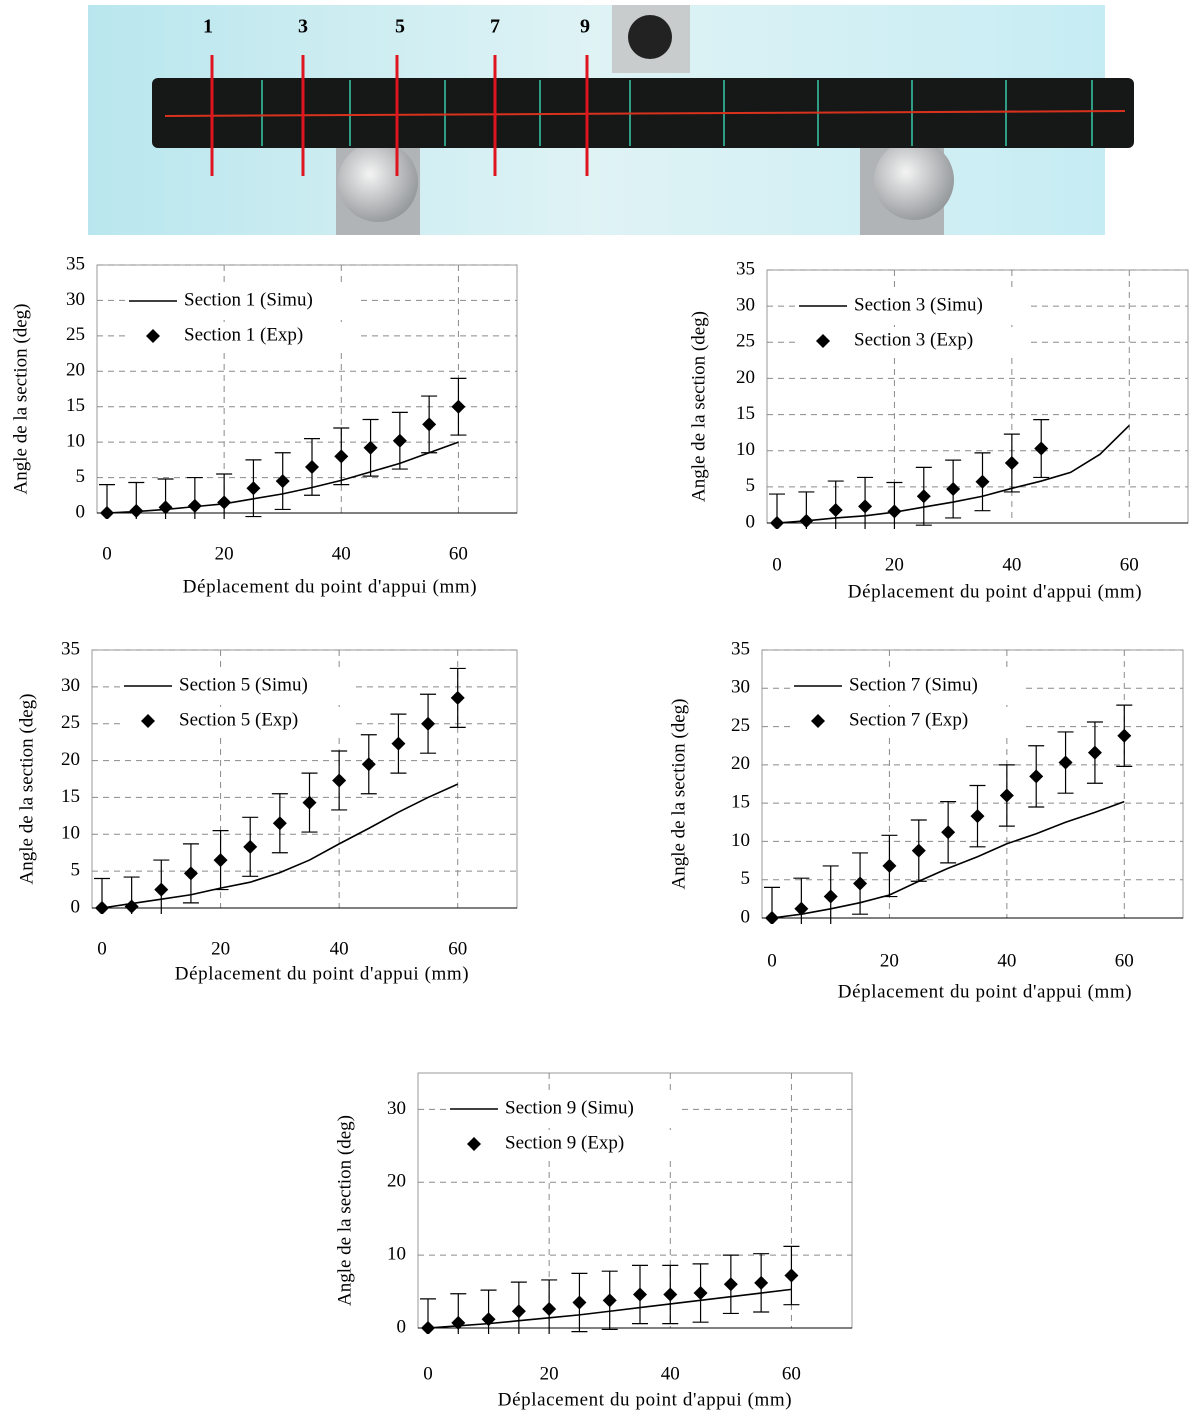 This screenshot has height=1417, width=1192. Describe the element at coordinates (611, 120) in the screenshot. I see `specimen-photo: 1 3 5 7 9` at that location.